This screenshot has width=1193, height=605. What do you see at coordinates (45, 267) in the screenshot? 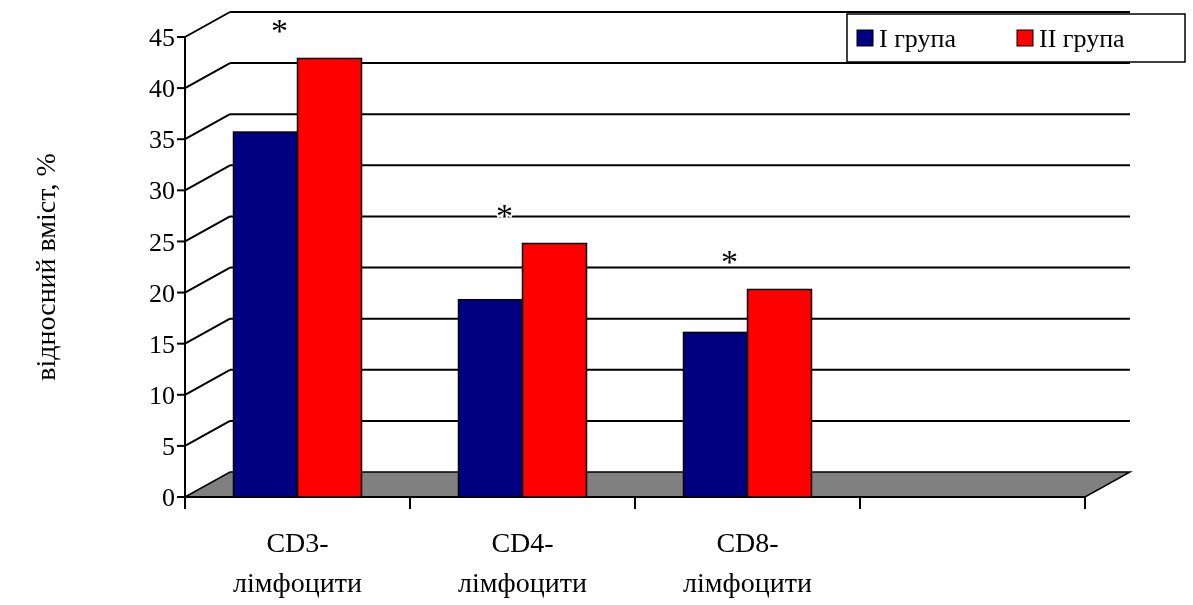
I see `y-axis-title: відносний вміст, %` at bounding box center [45, 267].